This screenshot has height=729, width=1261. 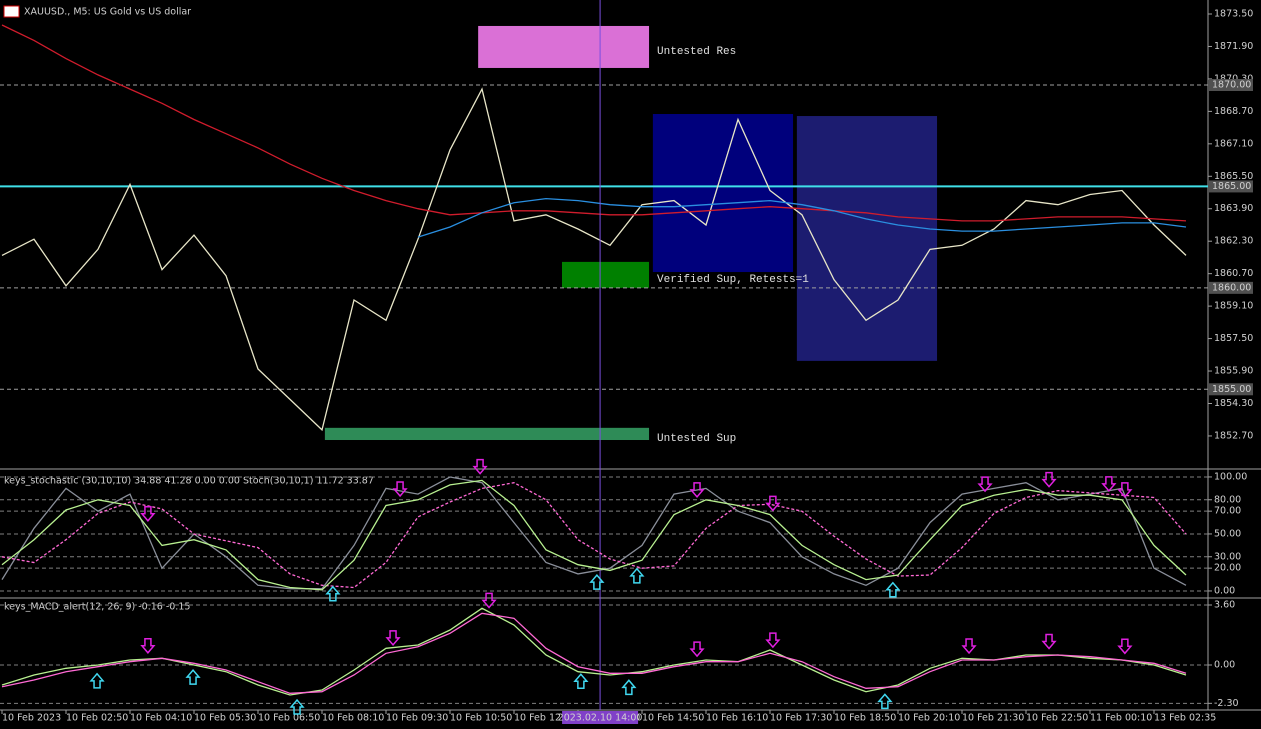 I want to click on y-tick-label: 1855.90, so click(x=1233, y=371).